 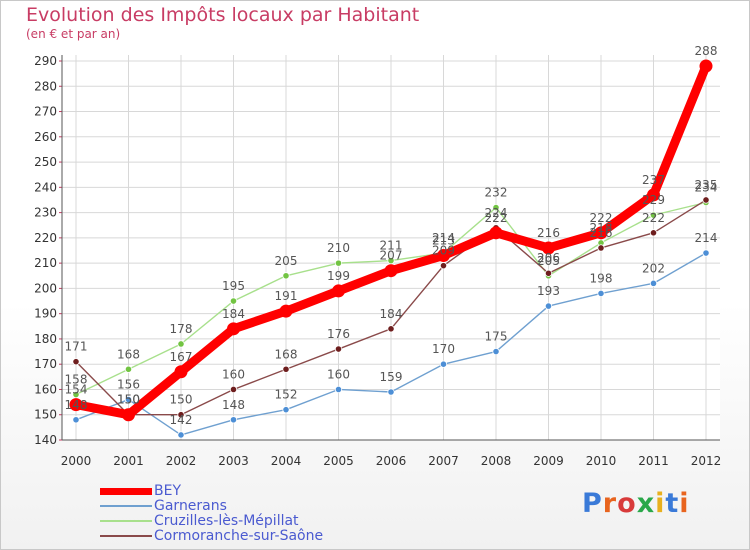 What do you see at coordinates (286, 395) in the screenshot?
I see `data-label-garnerans: 152` at bounding box center [286, 395].